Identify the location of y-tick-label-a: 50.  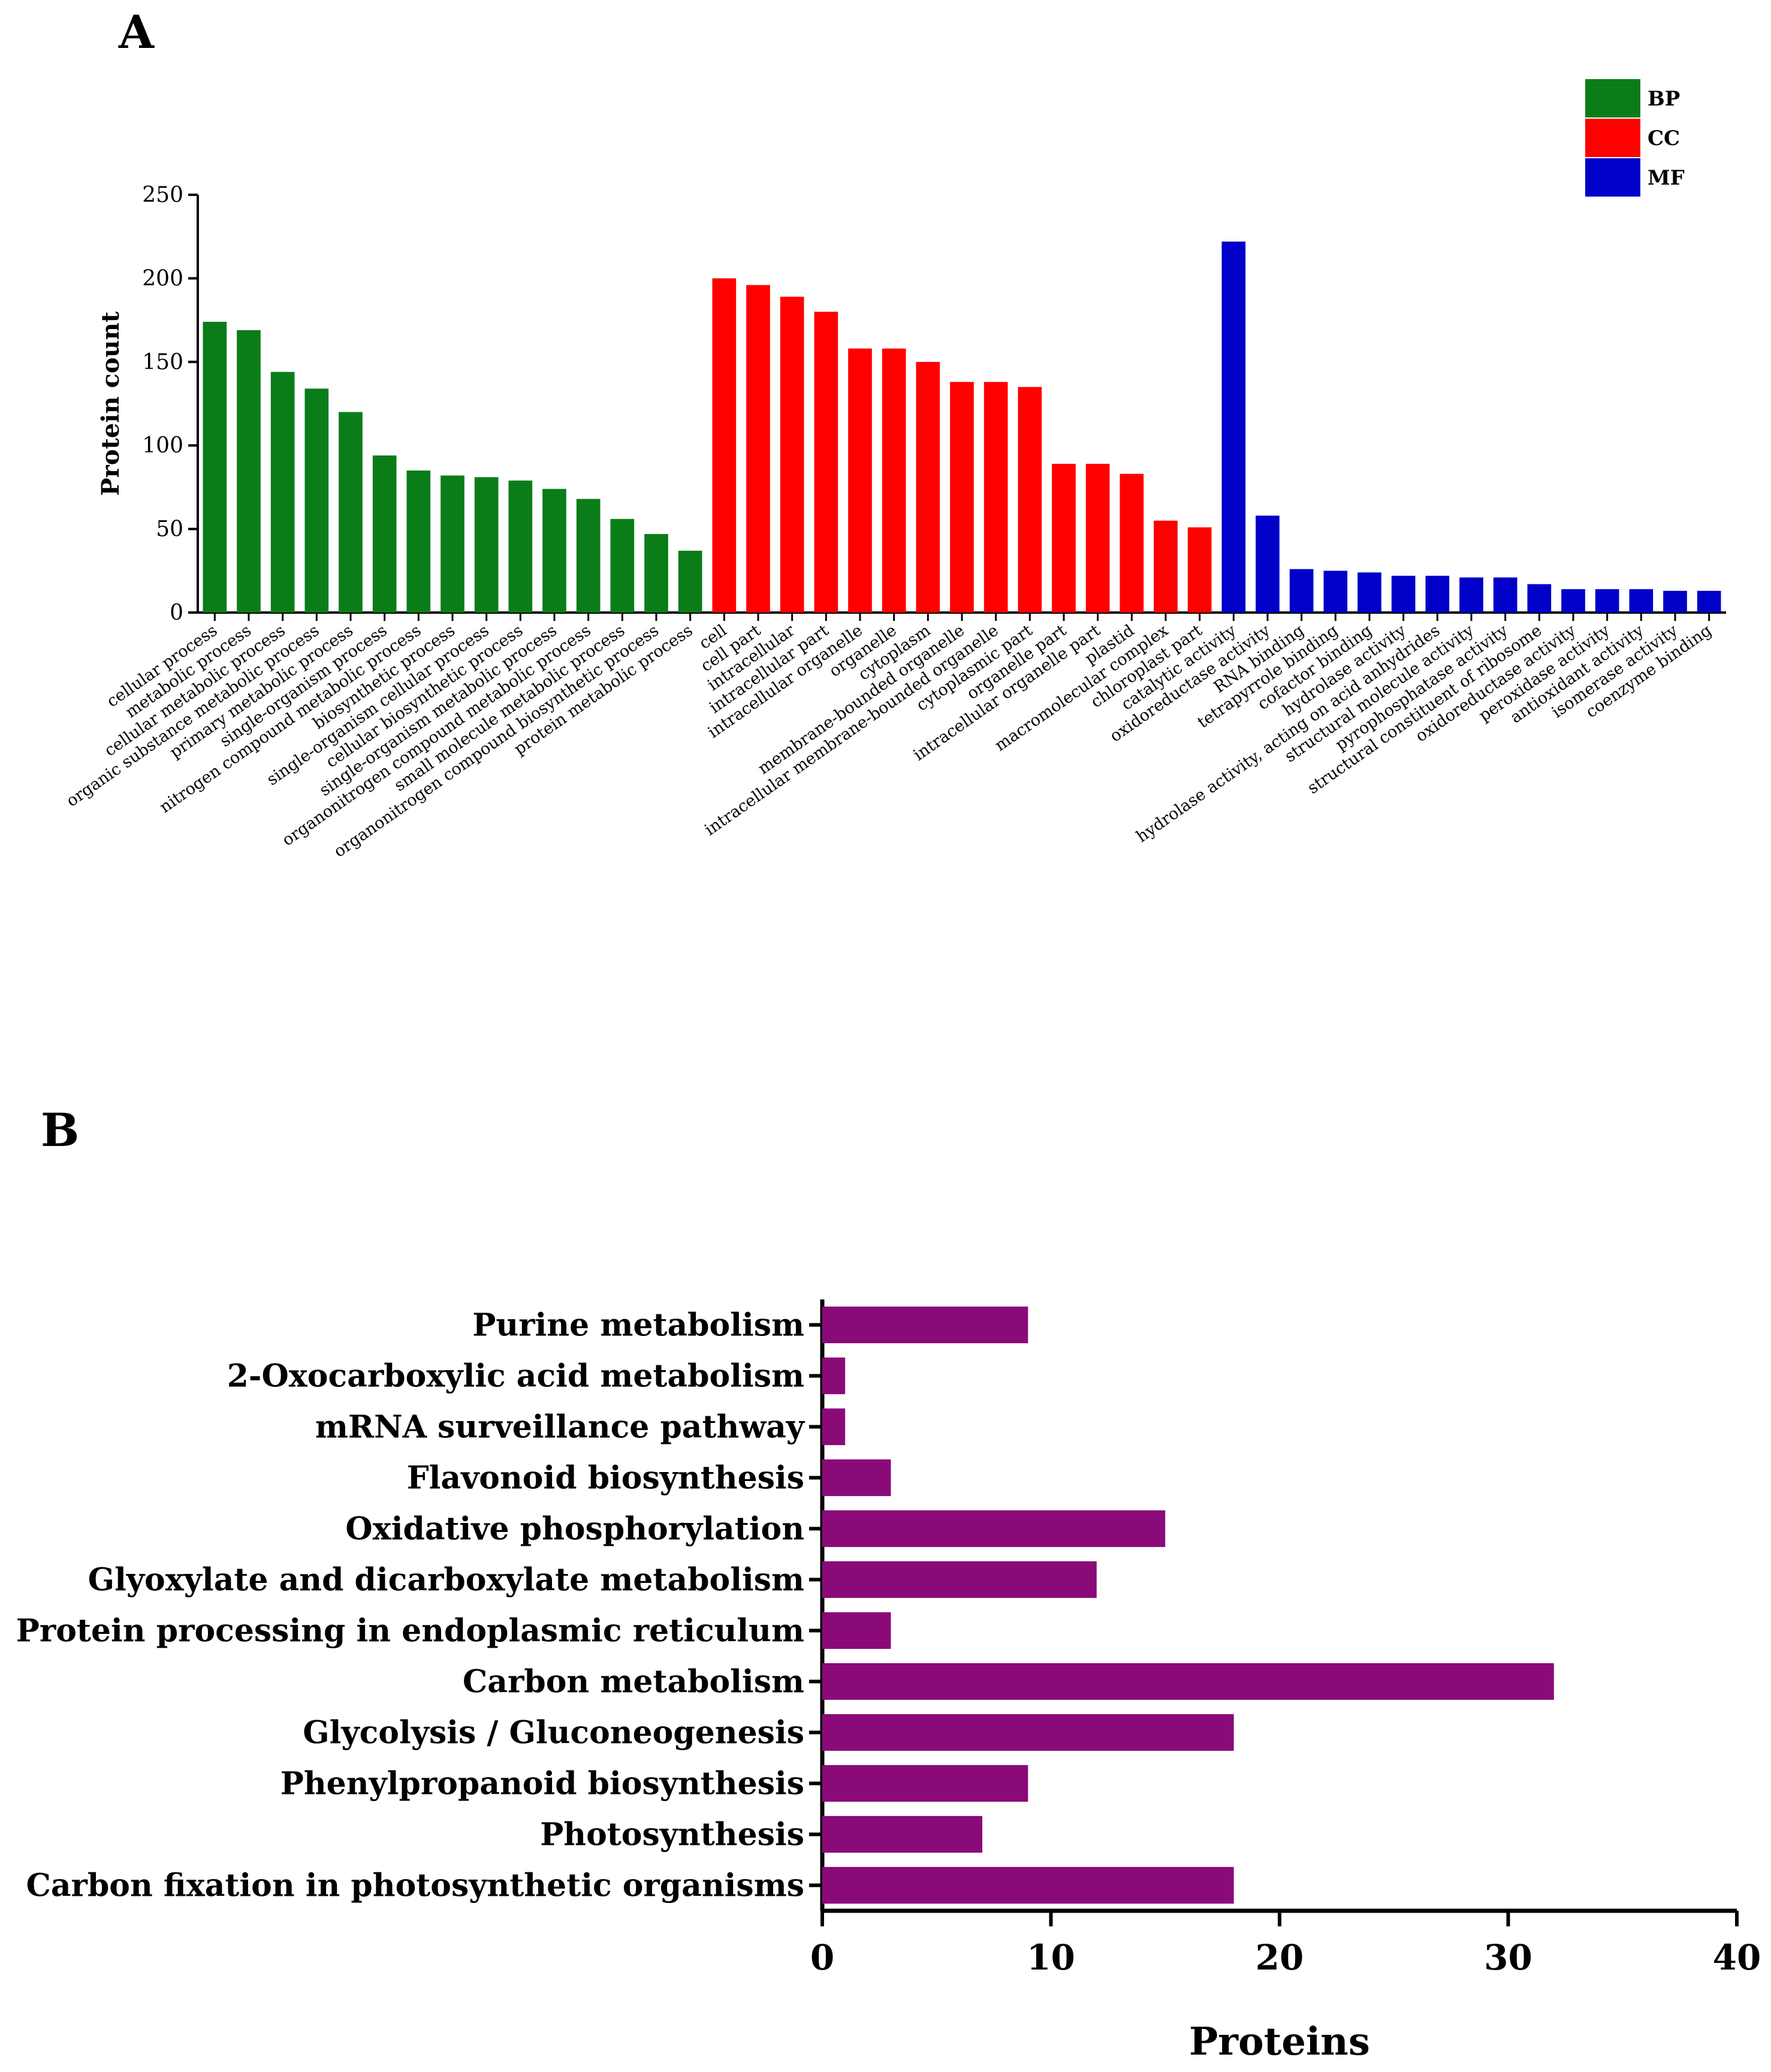
(169, 529).